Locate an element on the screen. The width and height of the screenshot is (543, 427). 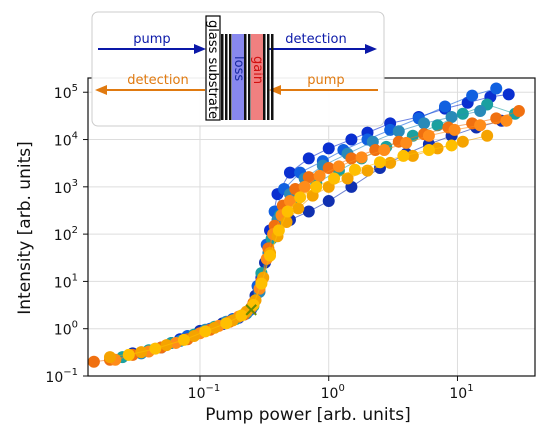
y-tick-label: 10⁴ is located at coordinates (66, 140).